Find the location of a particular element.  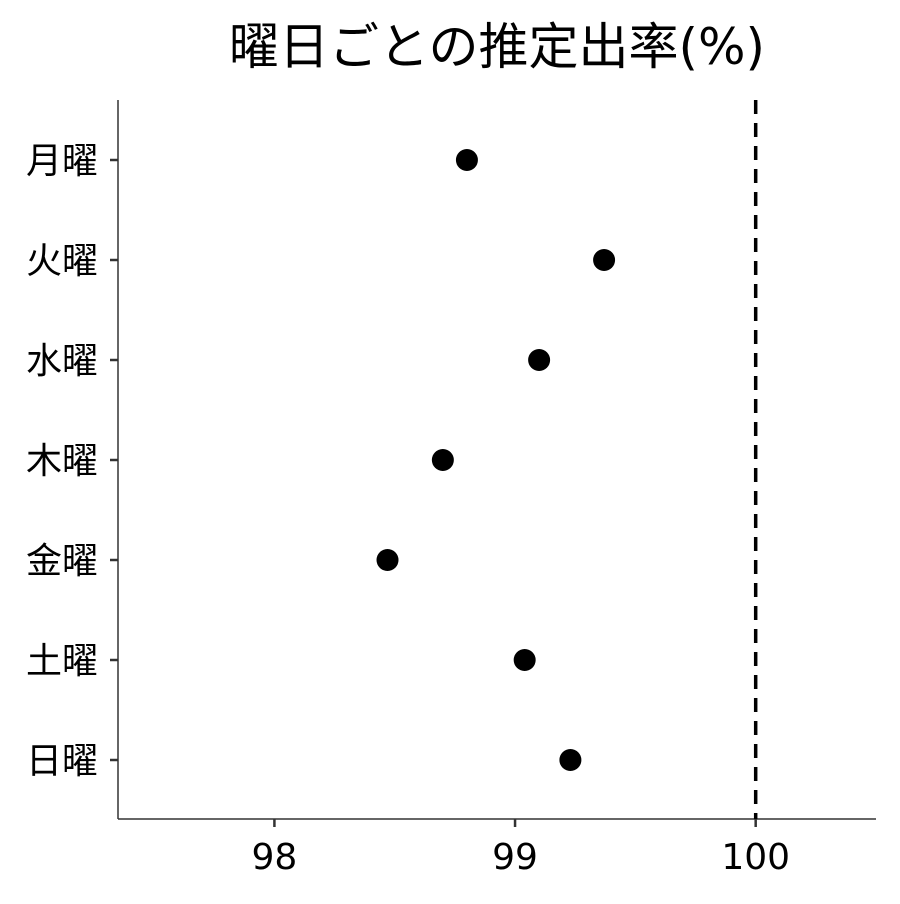

y-tick-label: 日曜 is located at coordinates (62, 761).